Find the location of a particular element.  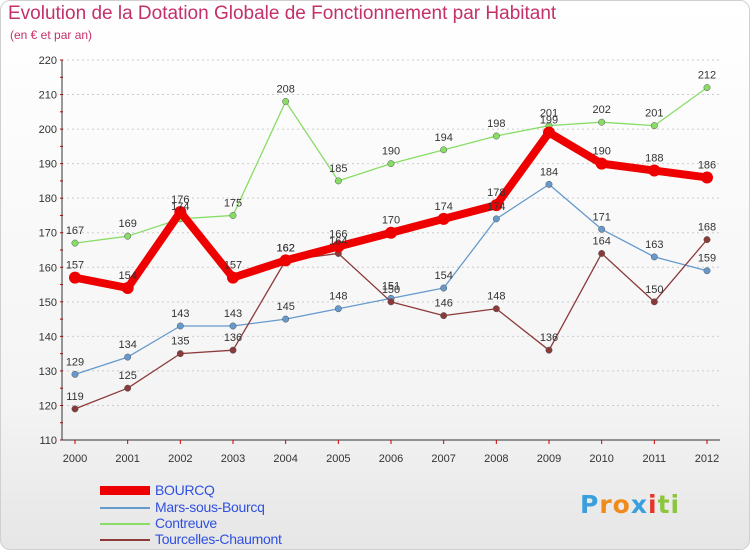

data-label: 199 is located at coordinates (549, 121).